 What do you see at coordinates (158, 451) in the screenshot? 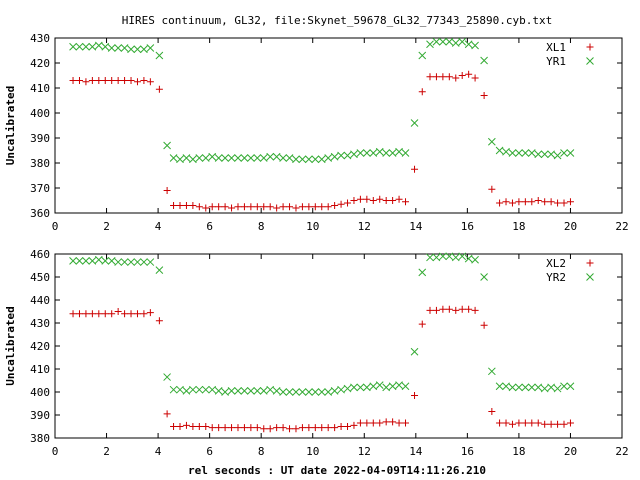
I see `x-tick-label: 4` at bounding box center [158, 451].